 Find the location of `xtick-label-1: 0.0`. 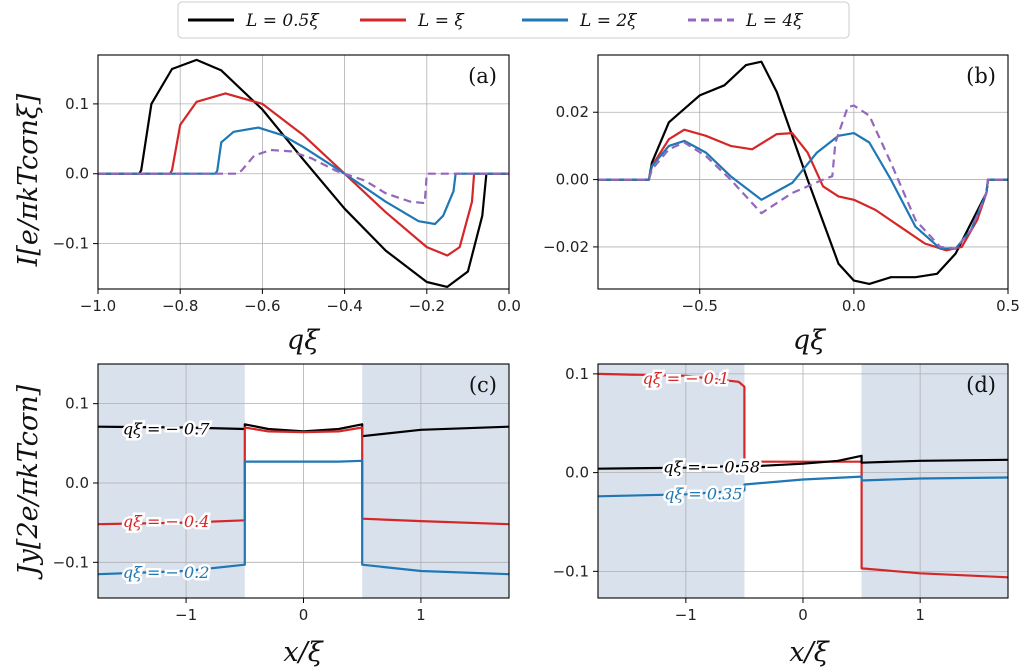

xtick-label-1: 0.0 is located at coordinates (854, 306).